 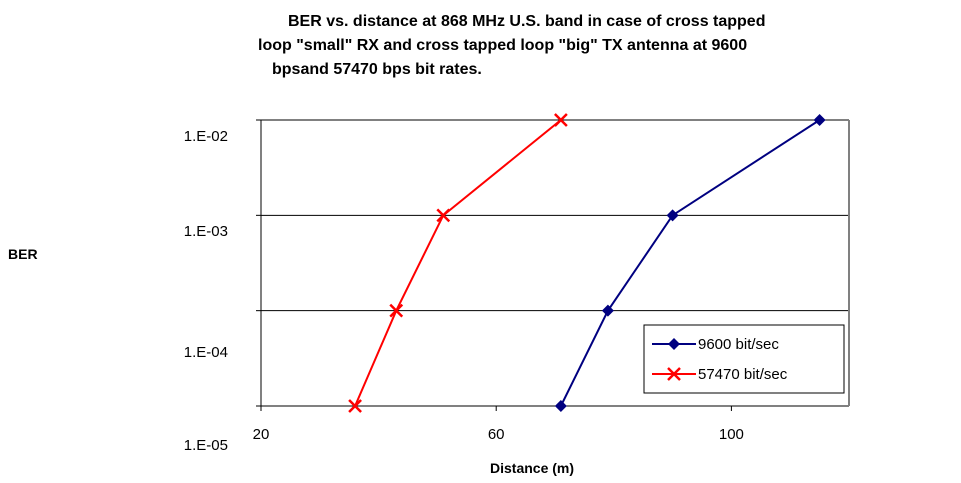 I want to click on x-axis-label: Distance (m), so click(x=532, y=468).